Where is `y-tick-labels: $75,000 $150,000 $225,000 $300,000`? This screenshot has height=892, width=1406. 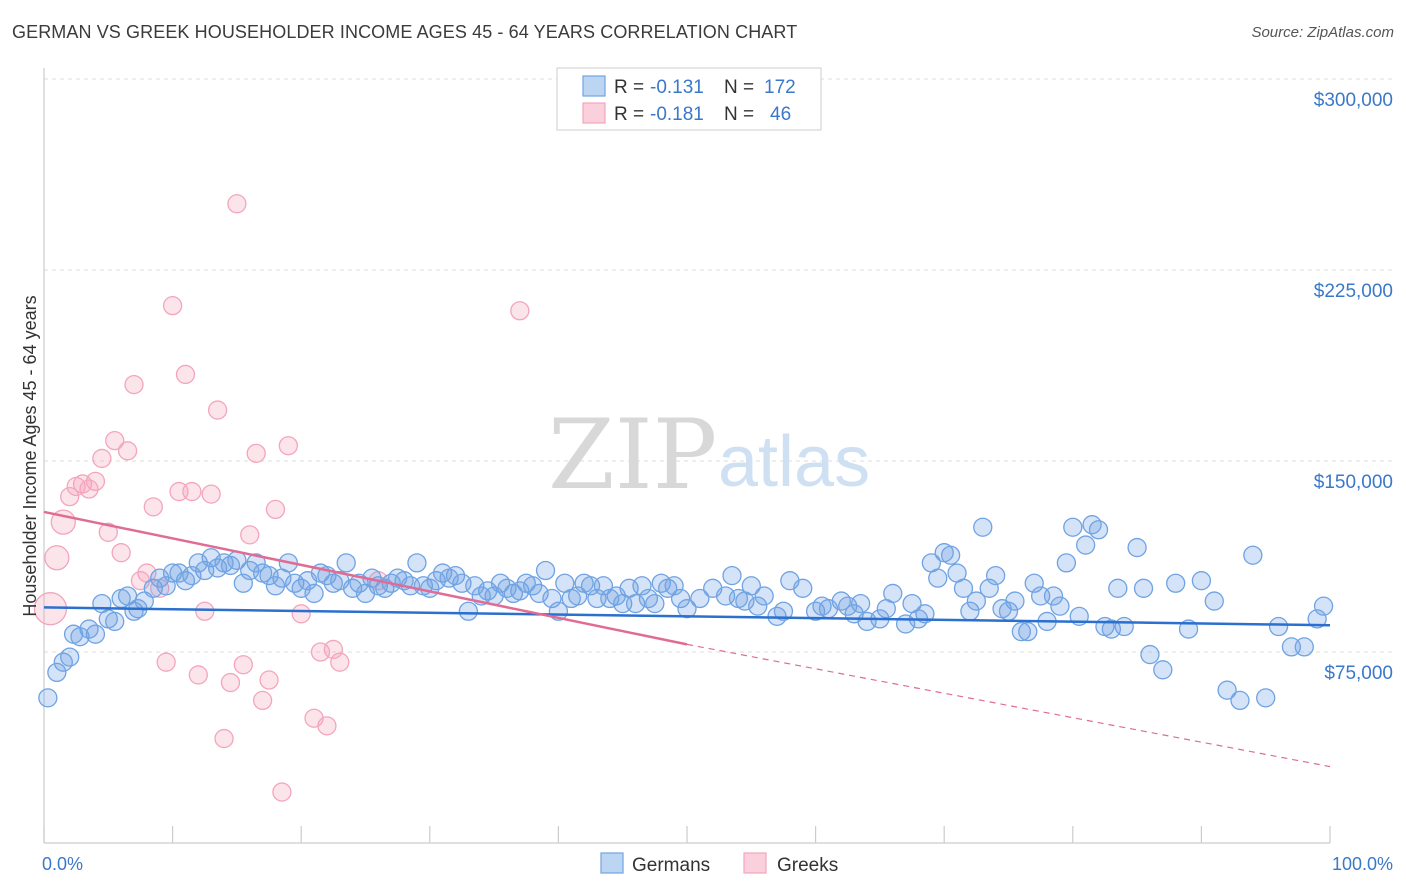 y-tick-labels: $75,000 $150,000 $225,000 $300,000 is located at coordinates (1353, 387).